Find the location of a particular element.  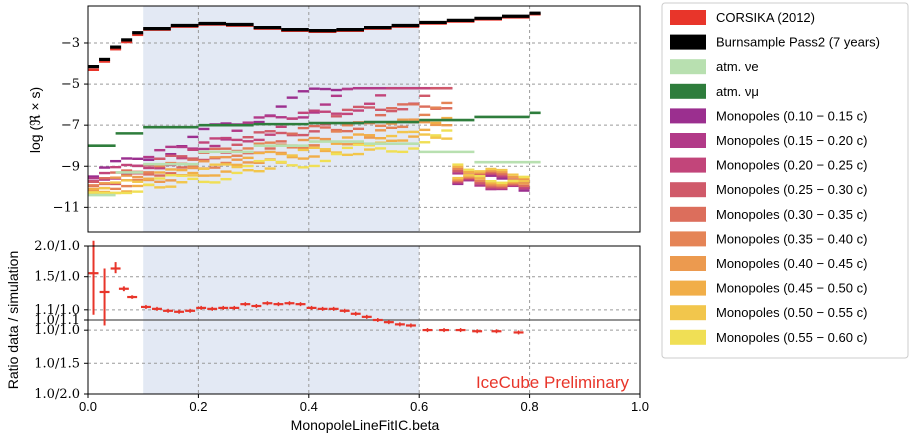

bottom-y-tick-label: 1.0/1.1 is located at coordinates (57, 320).